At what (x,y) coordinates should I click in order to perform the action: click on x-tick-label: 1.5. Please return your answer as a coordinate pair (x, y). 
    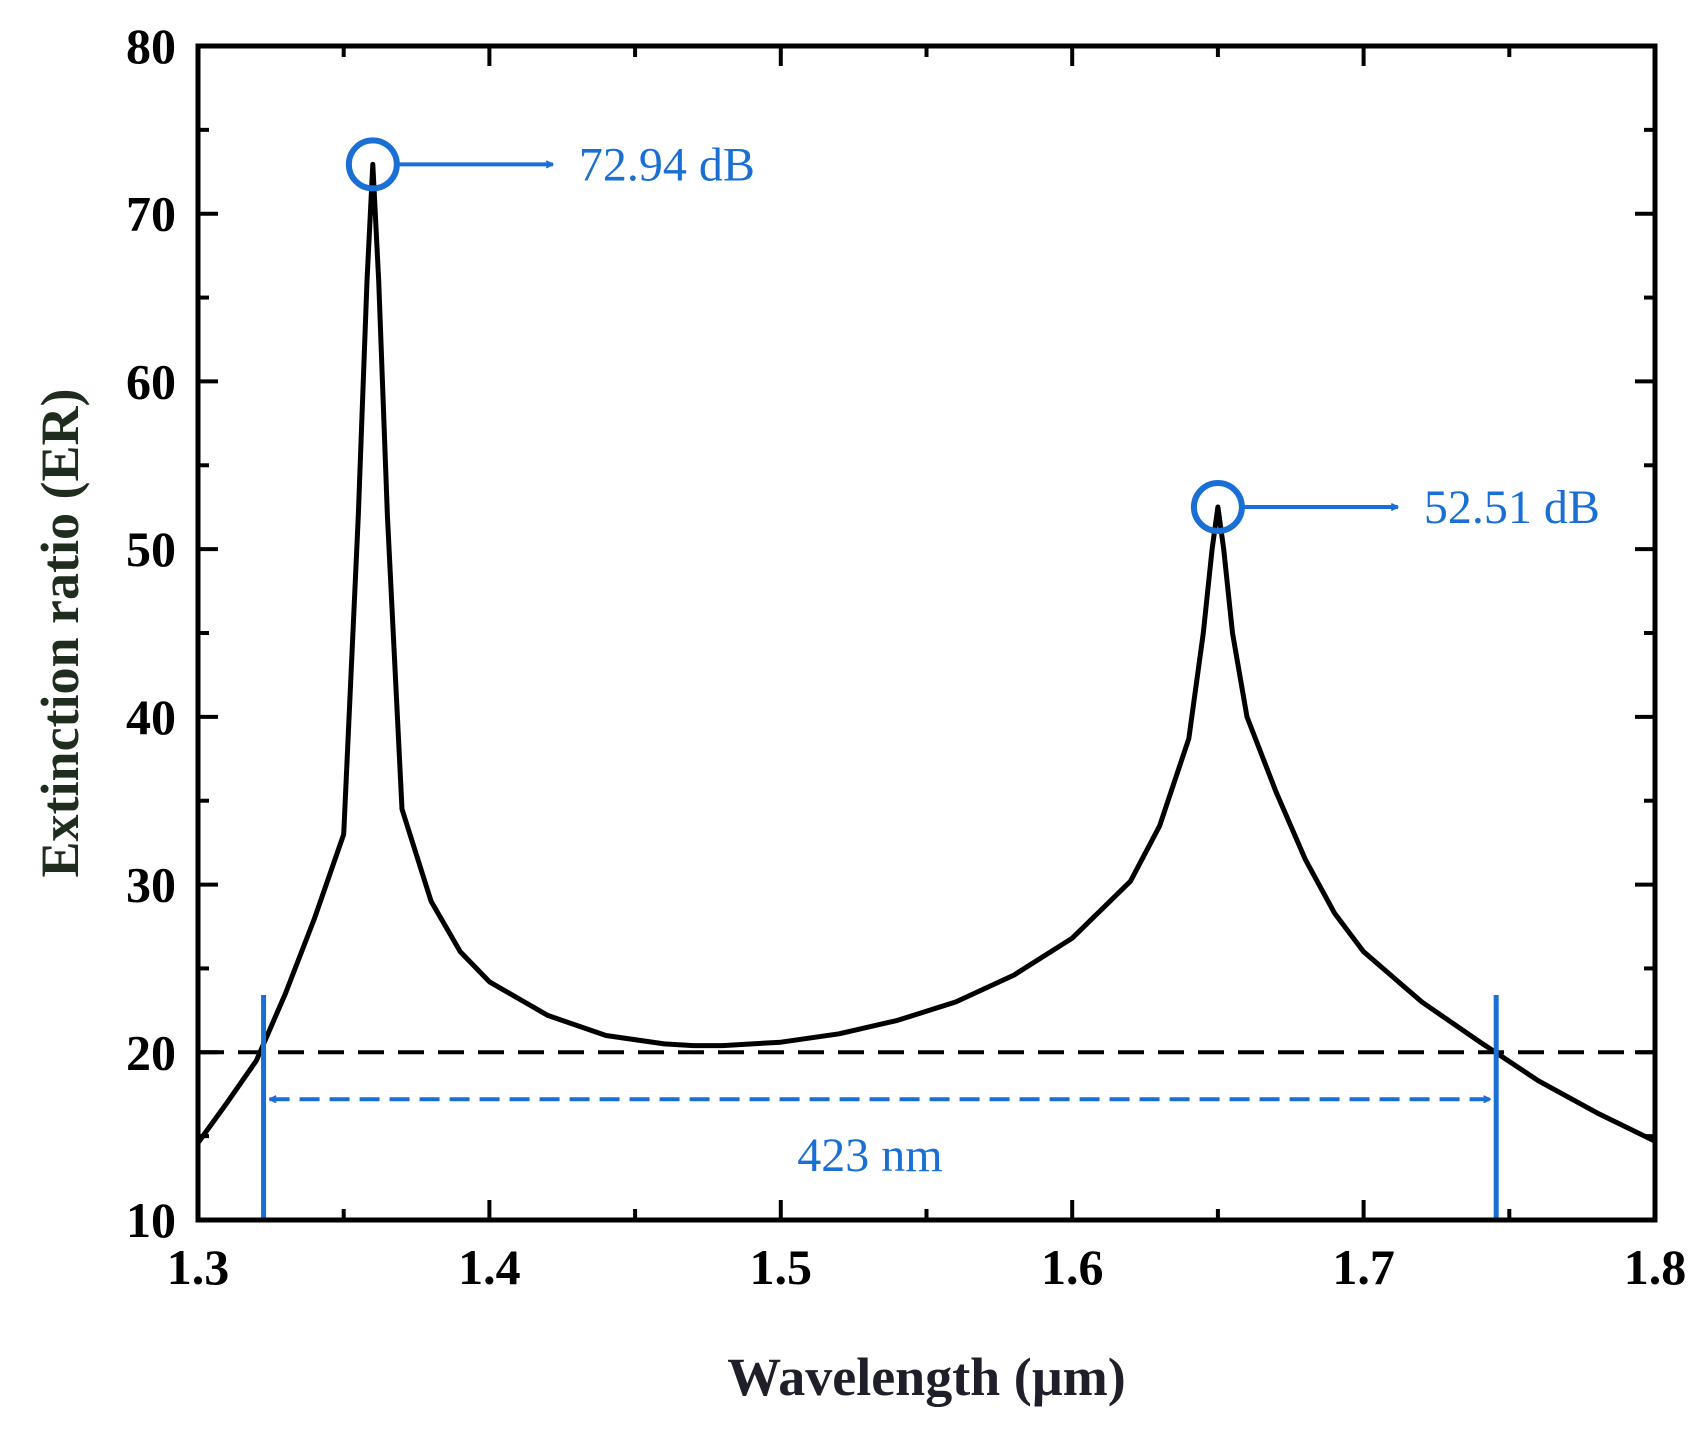
    Looking at the image, I should click on (781, 1267).